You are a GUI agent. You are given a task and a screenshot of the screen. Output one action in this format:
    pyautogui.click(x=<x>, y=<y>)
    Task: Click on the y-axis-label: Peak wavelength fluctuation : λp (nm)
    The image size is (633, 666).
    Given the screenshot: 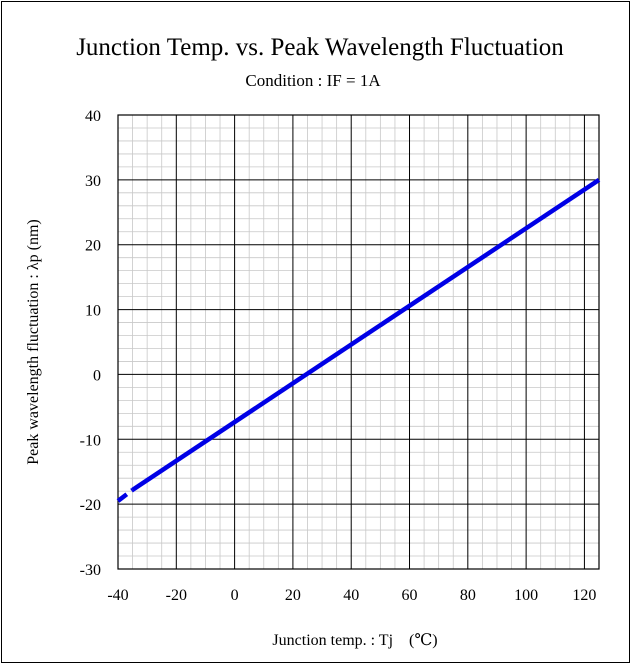 What is the action you would take?
    pyautogui.click(x=33, y=341)
    